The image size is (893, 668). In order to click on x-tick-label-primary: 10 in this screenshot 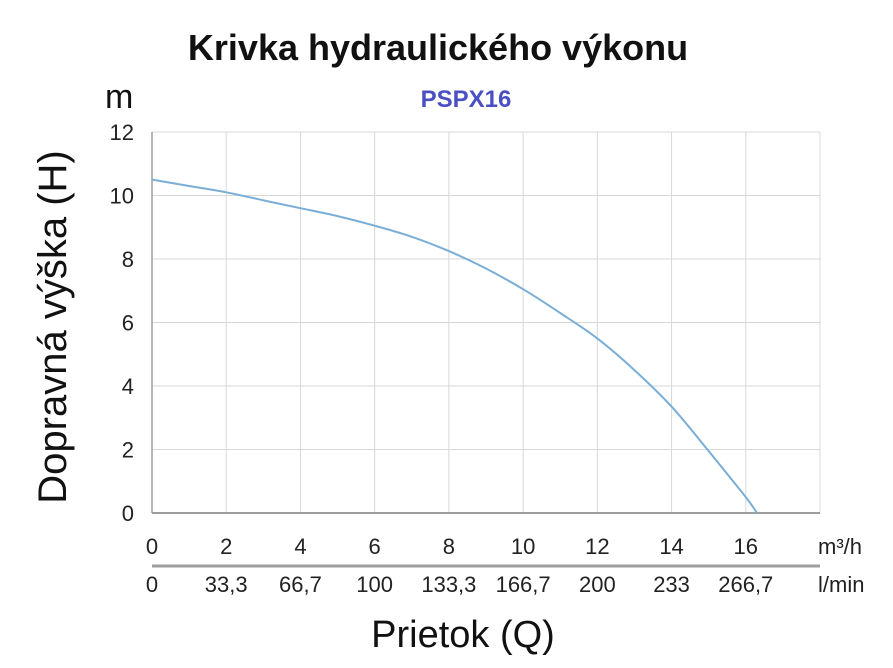, I will do `click(523, 546)`.